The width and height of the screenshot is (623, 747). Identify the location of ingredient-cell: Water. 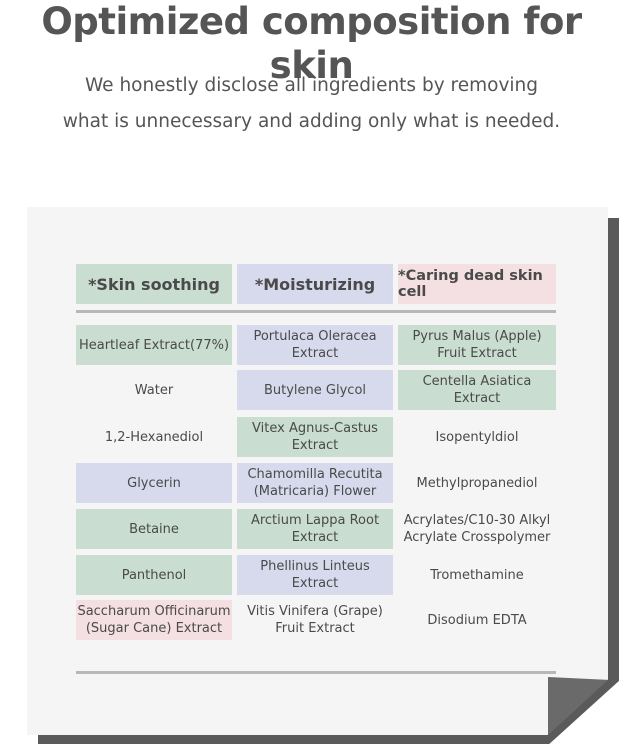
(154, 390).